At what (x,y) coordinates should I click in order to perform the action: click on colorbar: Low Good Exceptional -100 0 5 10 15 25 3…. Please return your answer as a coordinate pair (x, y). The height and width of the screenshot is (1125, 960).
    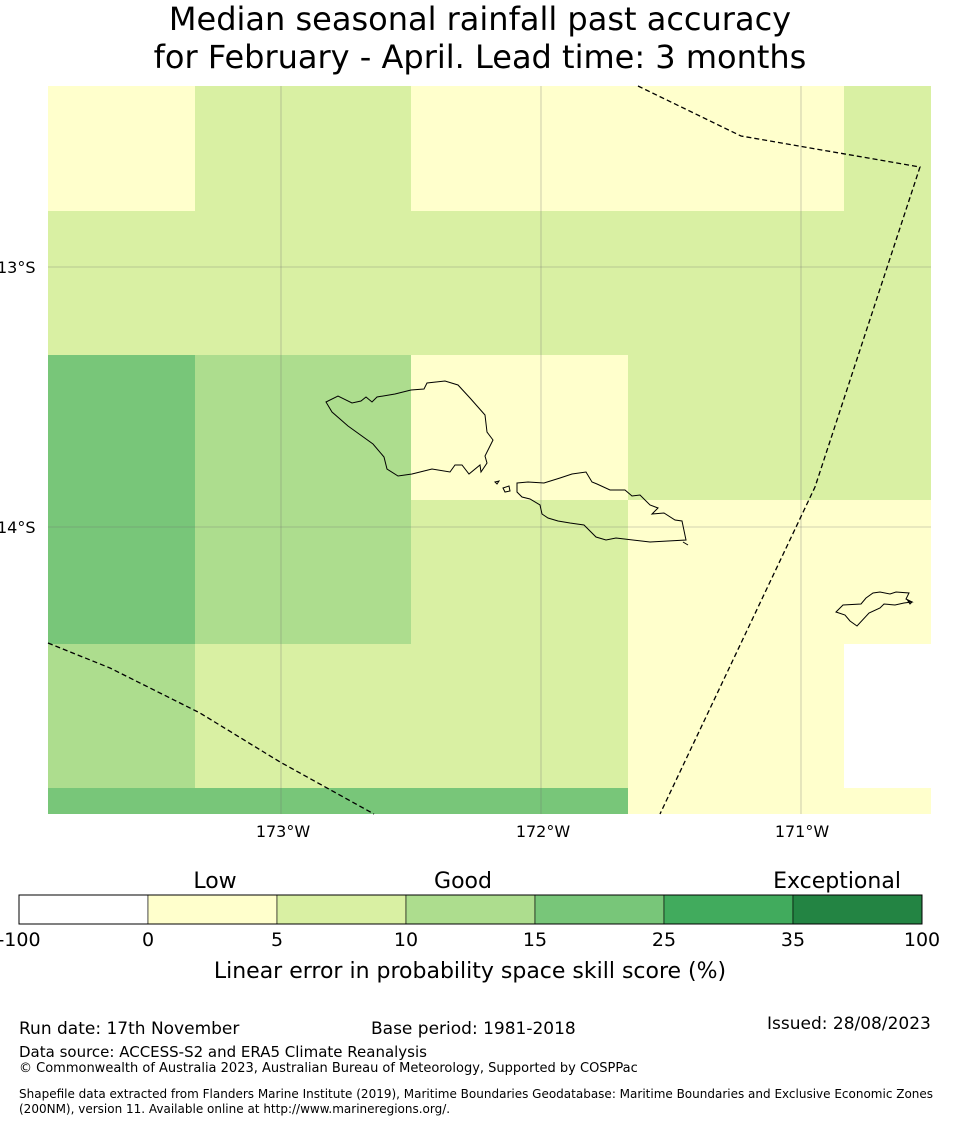
    Looking at the image, I should click on (470, 926).